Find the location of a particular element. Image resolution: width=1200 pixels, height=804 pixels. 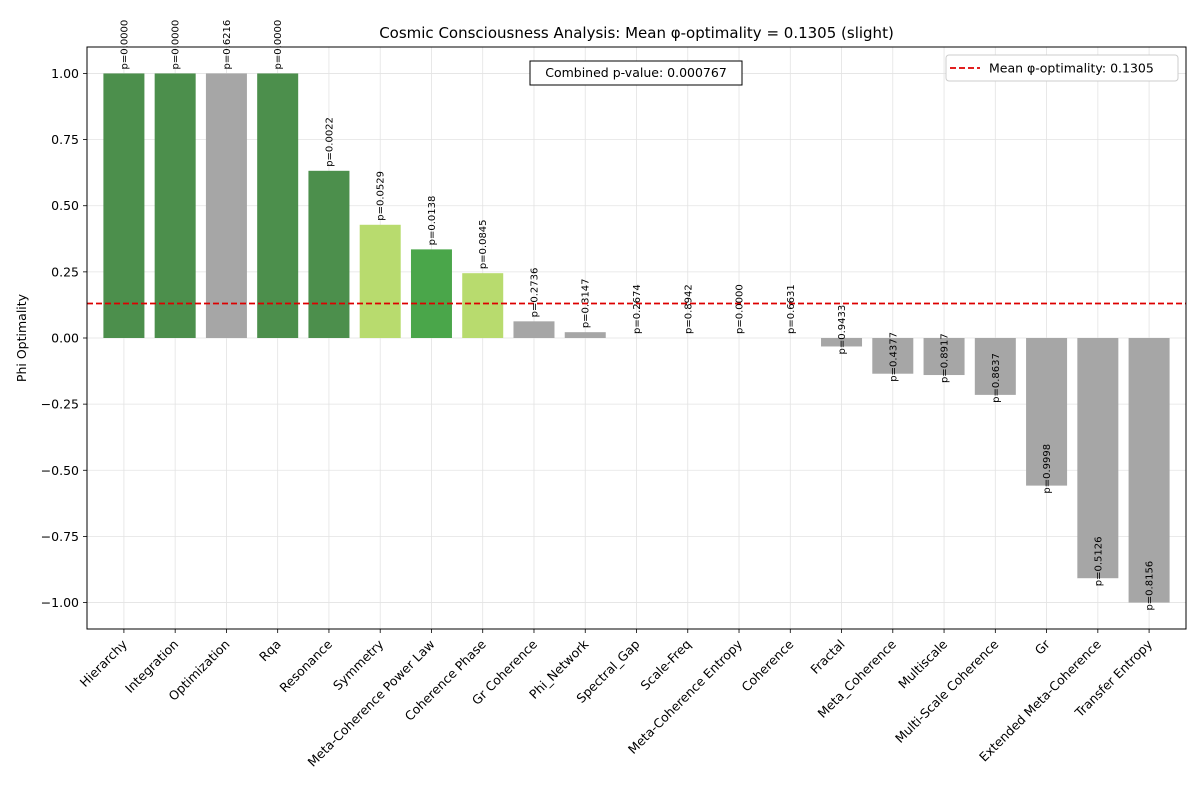

y-tick-label: −0.50 is located at coordinates (60, 470).